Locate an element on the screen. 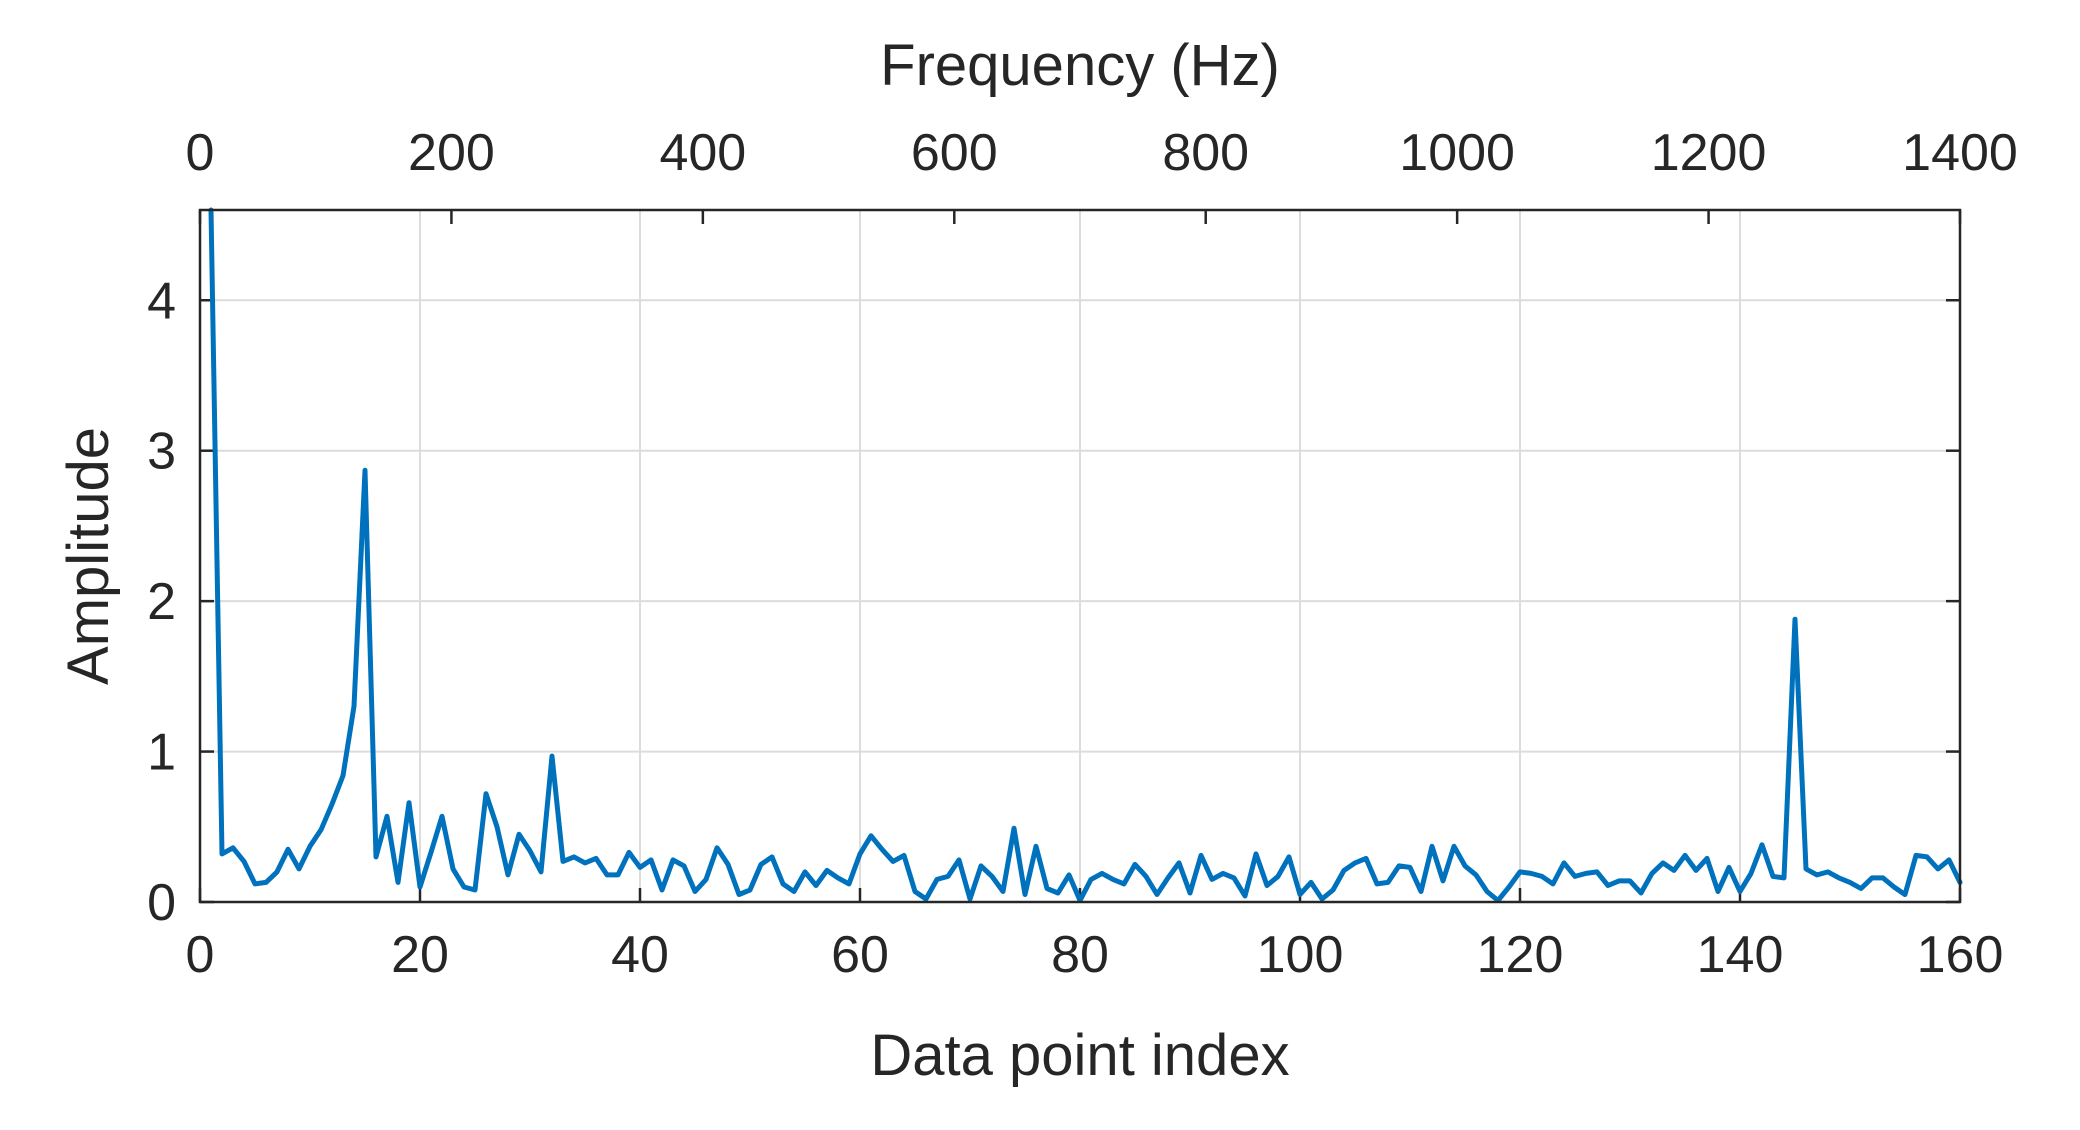  x-tick-label: 100 is located at coordinates (1300, 955).